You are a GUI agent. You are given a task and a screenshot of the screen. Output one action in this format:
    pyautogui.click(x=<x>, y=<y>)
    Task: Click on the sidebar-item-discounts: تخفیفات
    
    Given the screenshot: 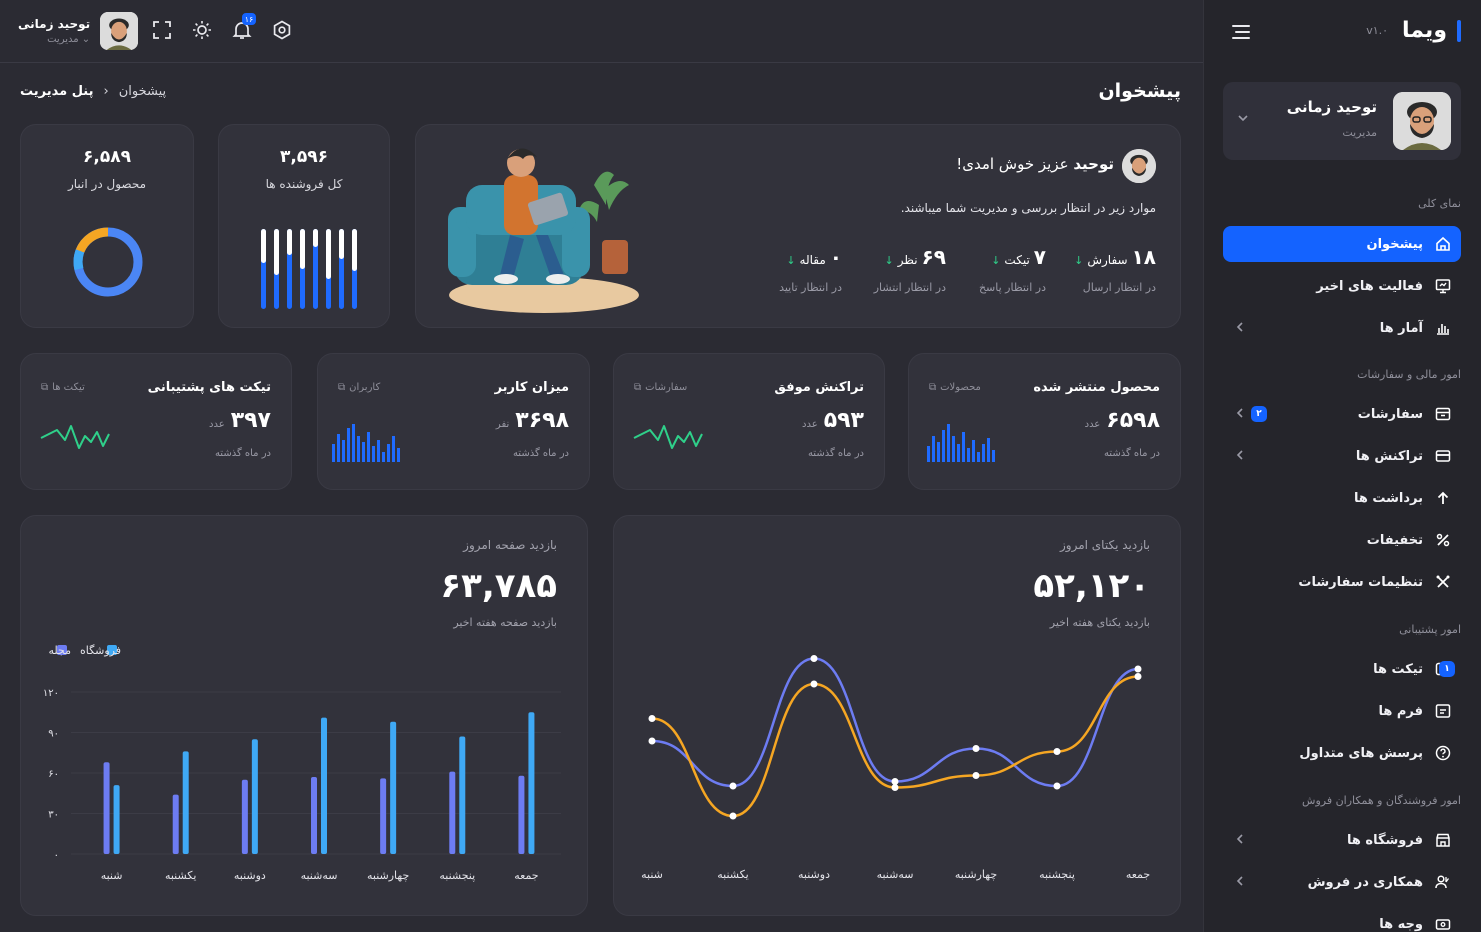 What is the action you would take?
    pyautogui.click(x=1342, y=540)
    